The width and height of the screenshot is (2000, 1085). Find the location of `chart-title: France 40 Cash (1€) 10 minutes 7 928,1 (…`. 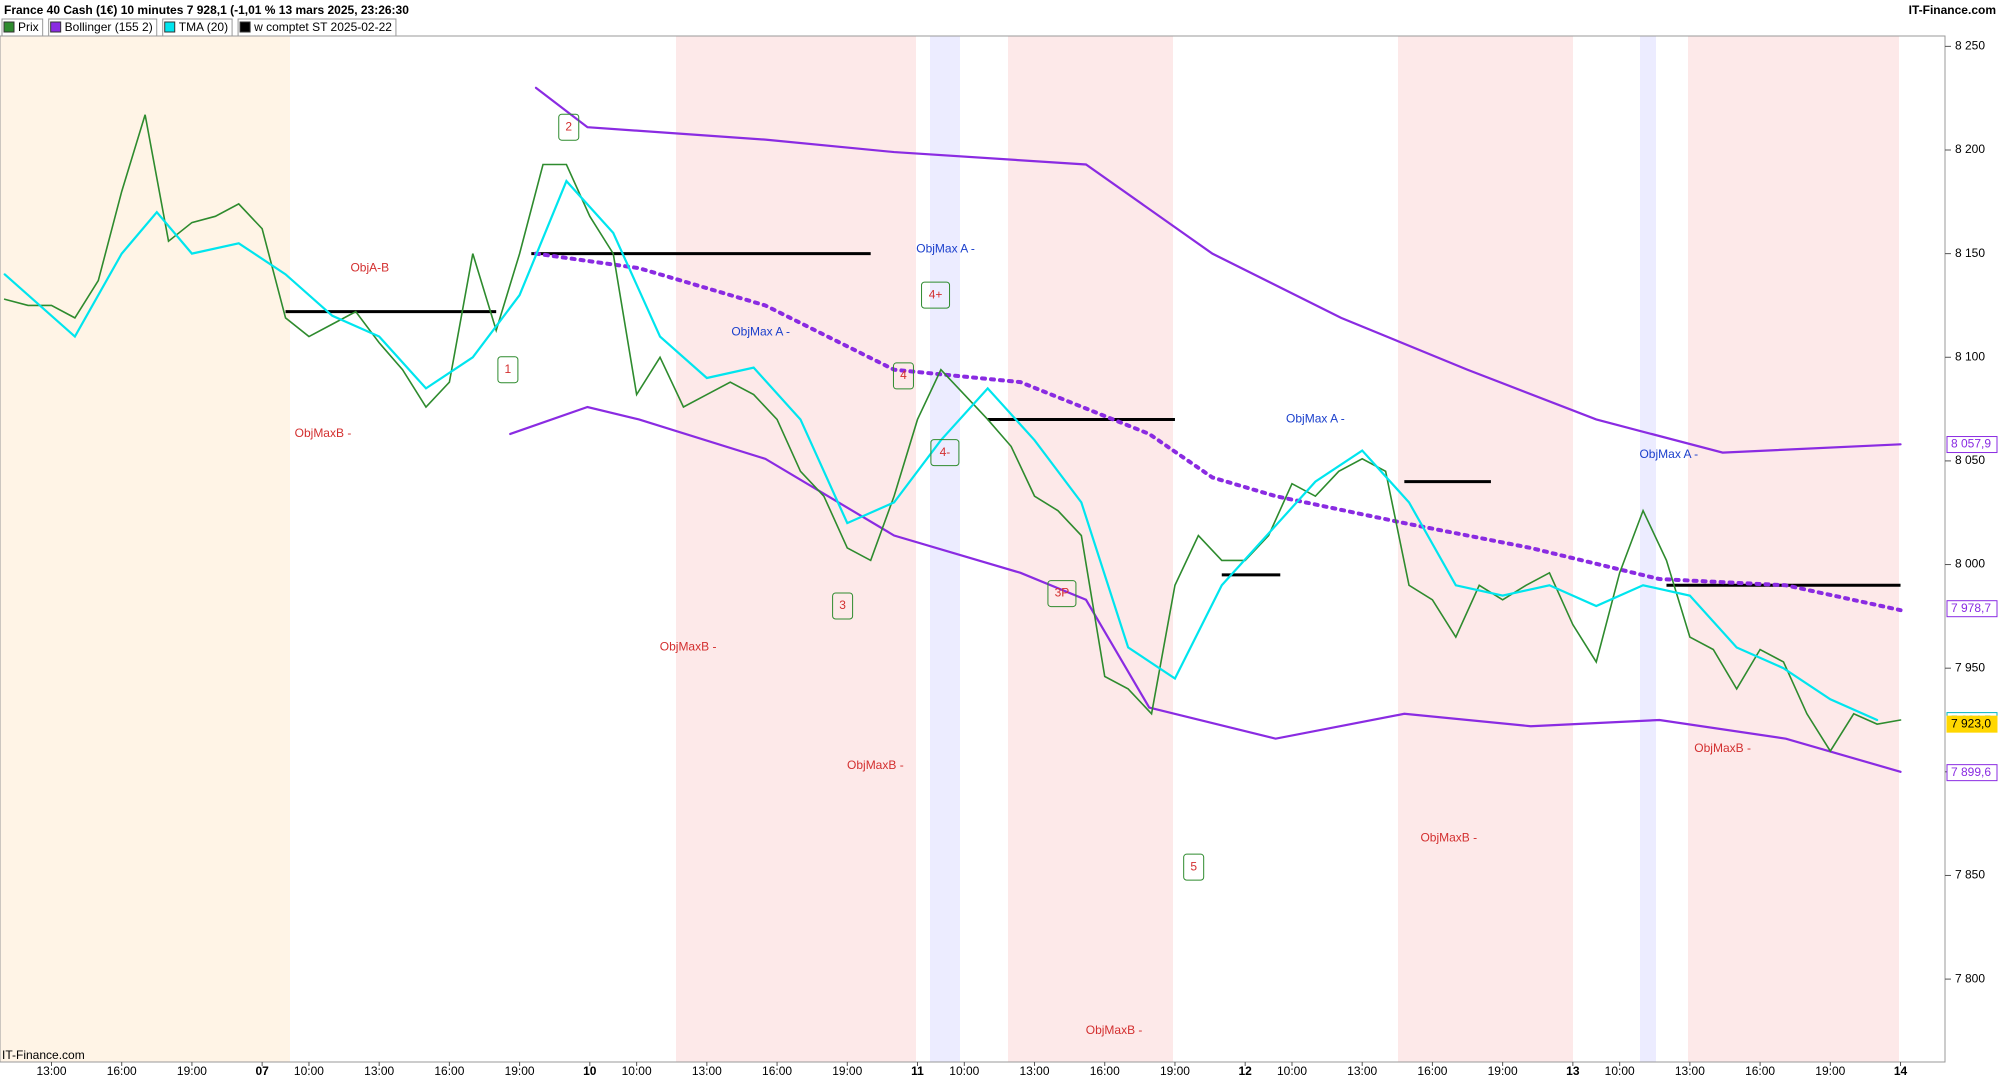

chart-title: France 40 Cash (1€) 10 minutes 7 928,1 (… is located at coordinates (206, 10).